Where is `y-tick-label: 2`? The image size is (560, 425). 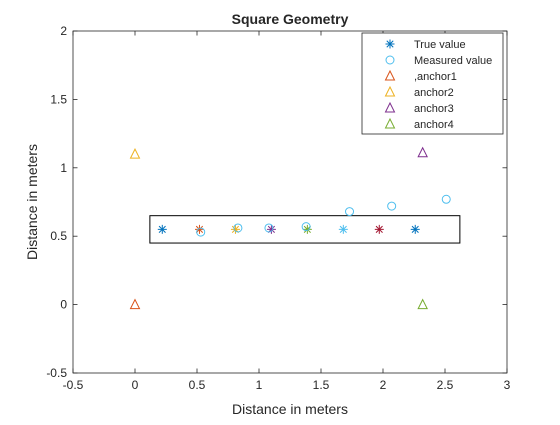 y-tick-label: 2 is located at coordinates (63, 31).